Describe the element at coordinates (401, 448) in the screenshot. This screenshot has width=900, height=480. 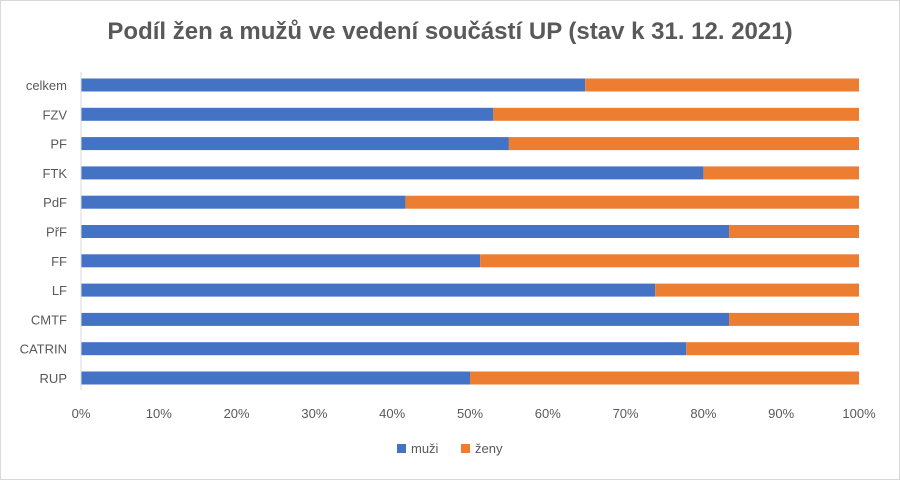
I see `legend-swatch-muzi` at that location.